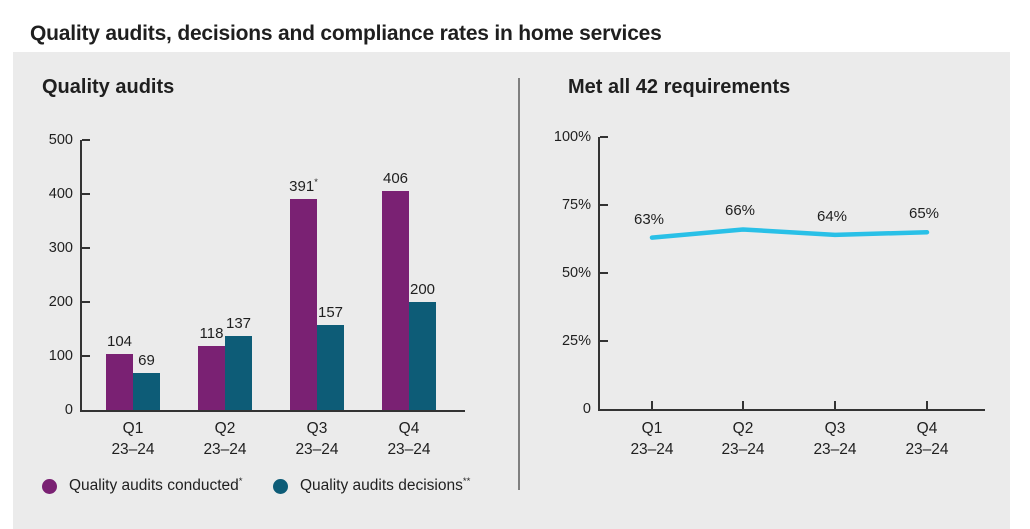 This screenshot has width=1030, height=529. I want to click on bar-decisions-q4, so click(422, 356).